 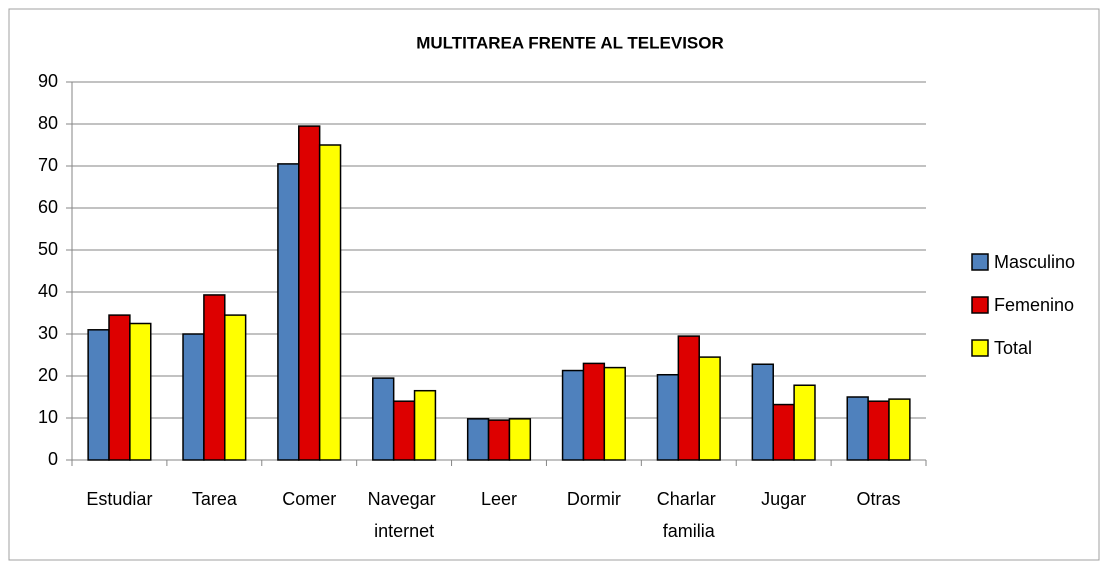 I want to click on x-tick-label: Dormir, so click(x=594, y=499).